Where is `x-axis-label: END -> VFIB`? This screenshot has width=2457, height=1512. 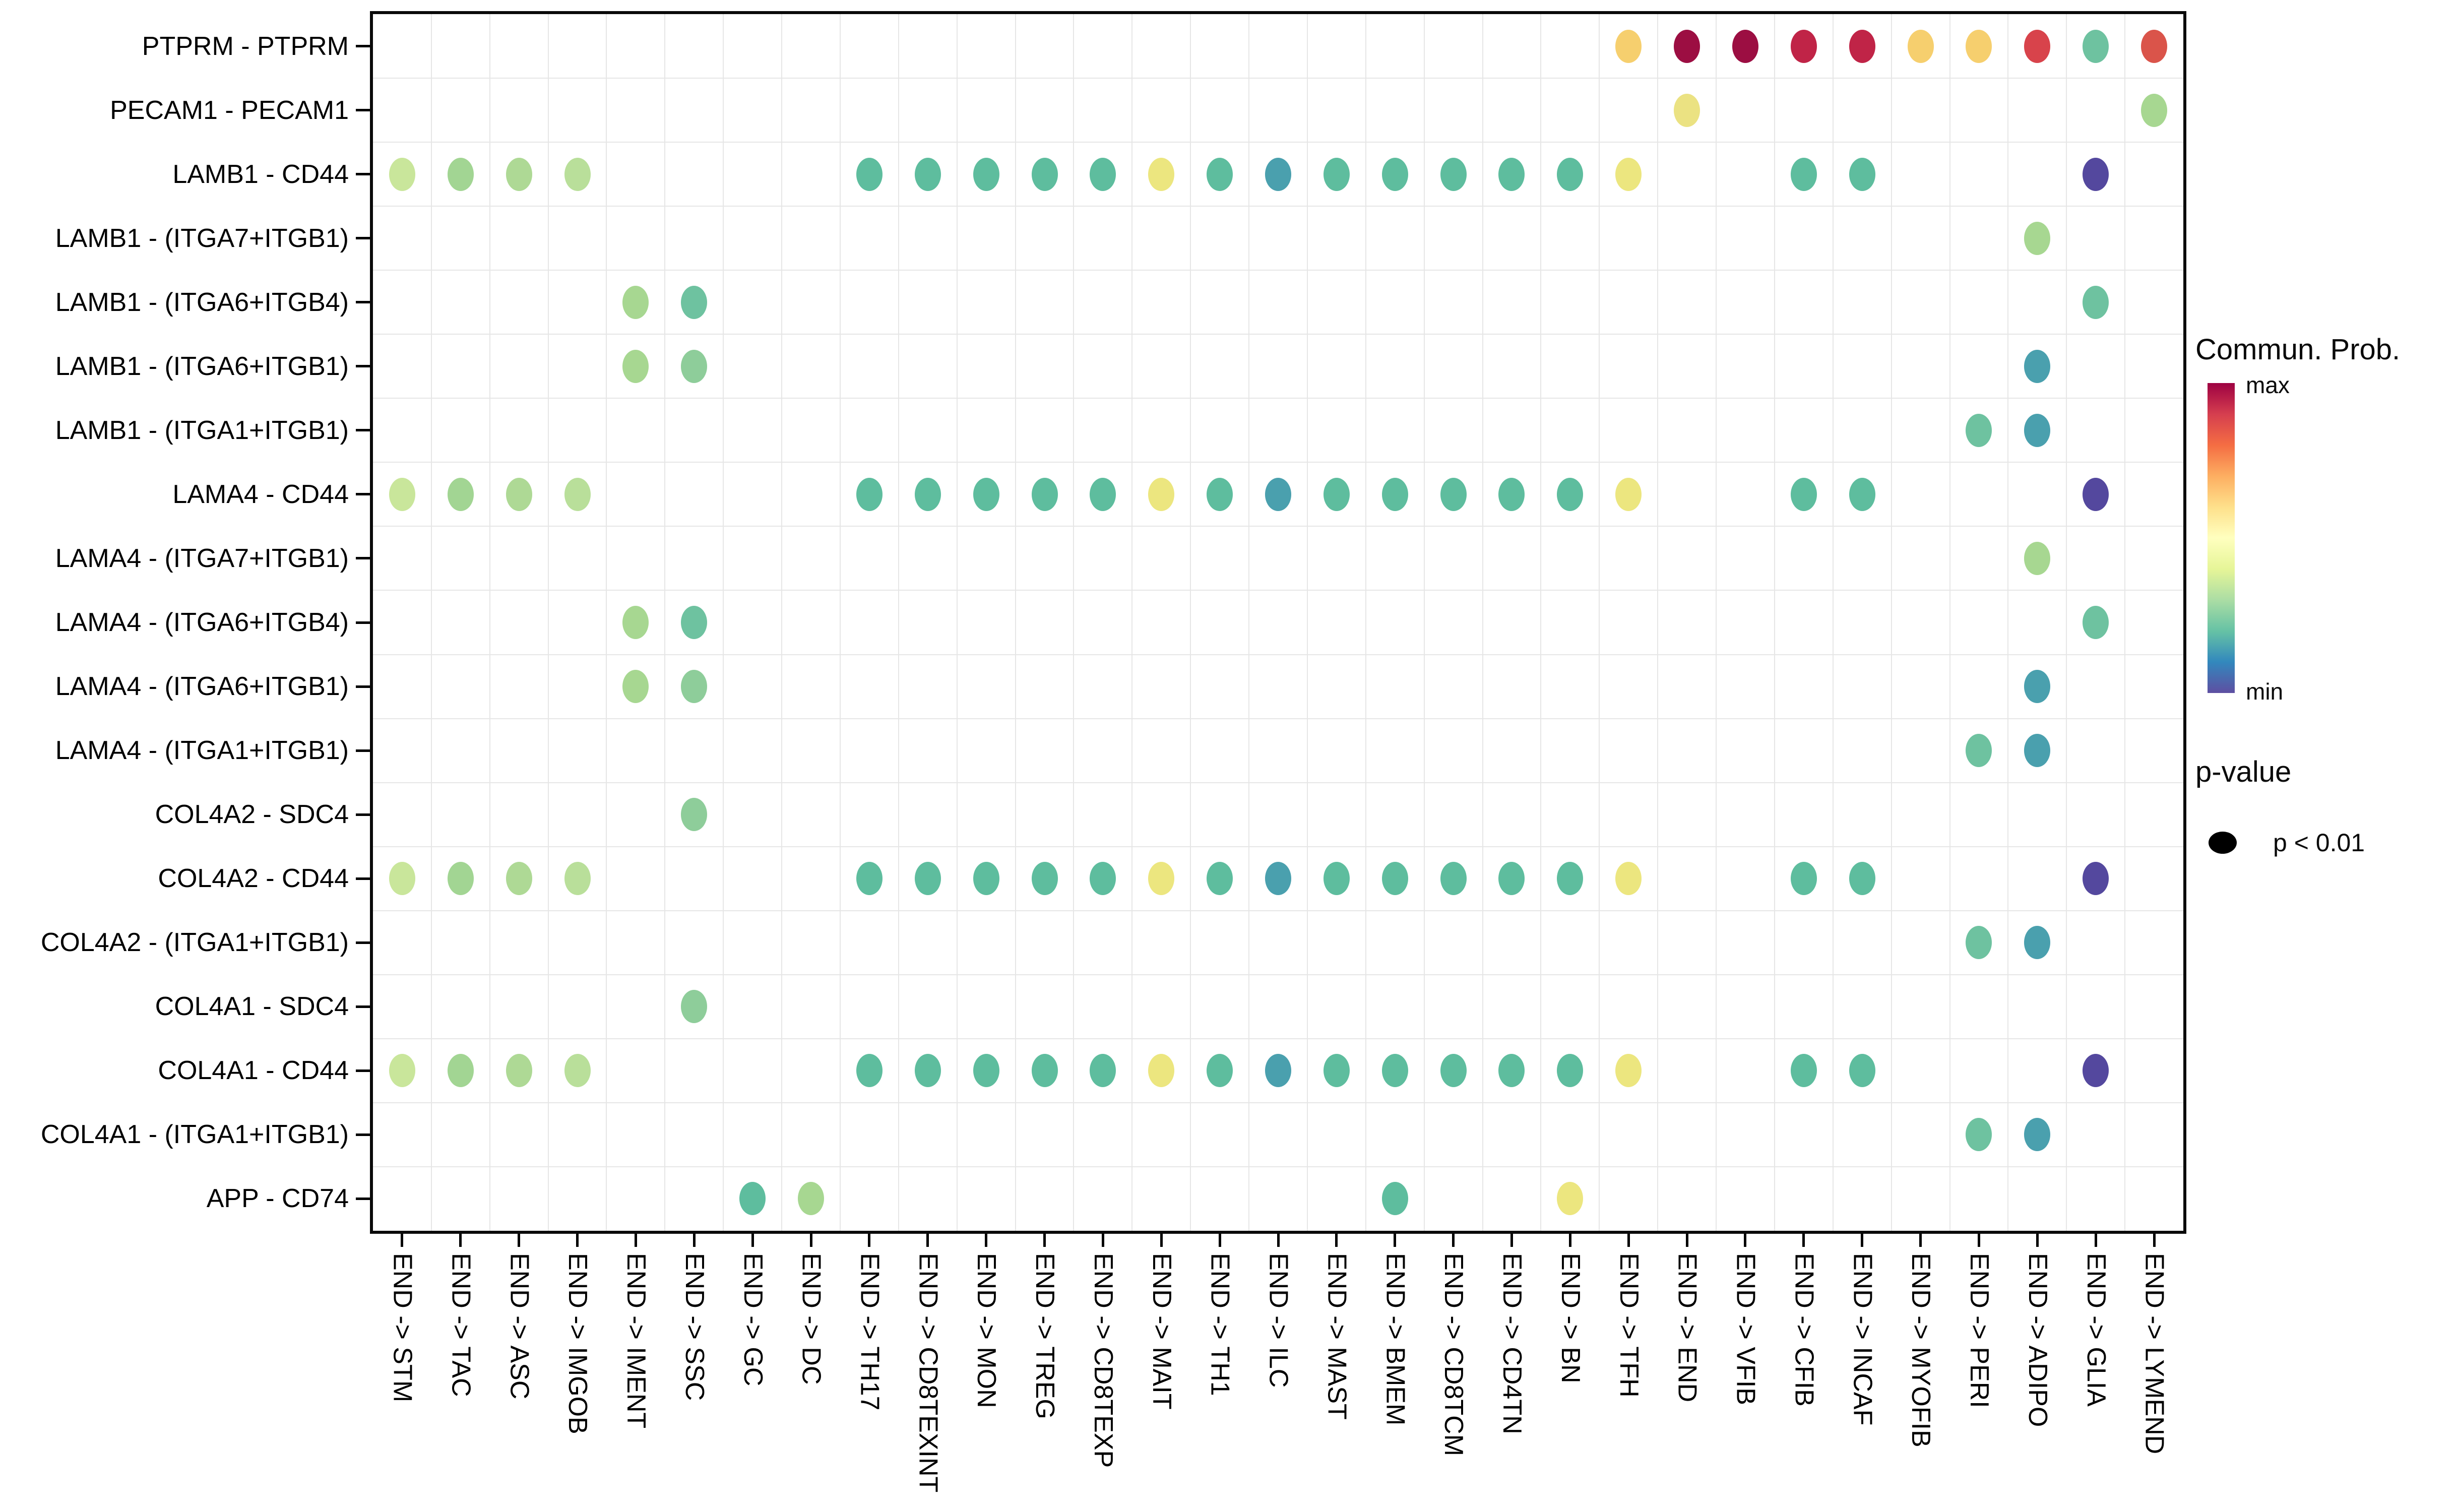
x-axis-label: END -> VFIB is located at coordinates (1746, 1329).